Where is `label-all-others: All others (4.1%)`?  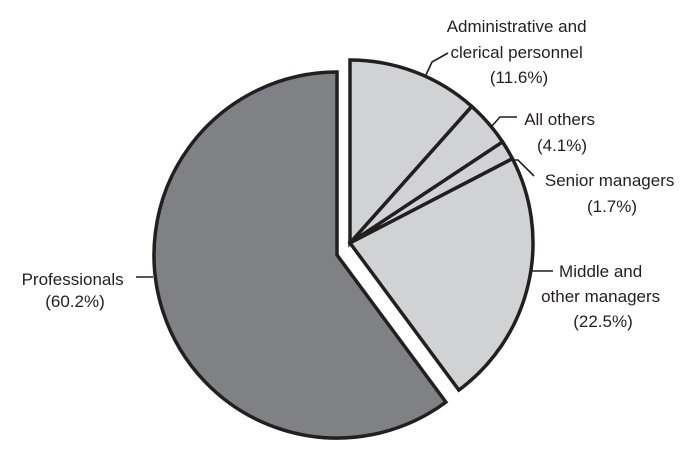
label-all-others: All others (4.1%) is located at coordinates (562, 132).